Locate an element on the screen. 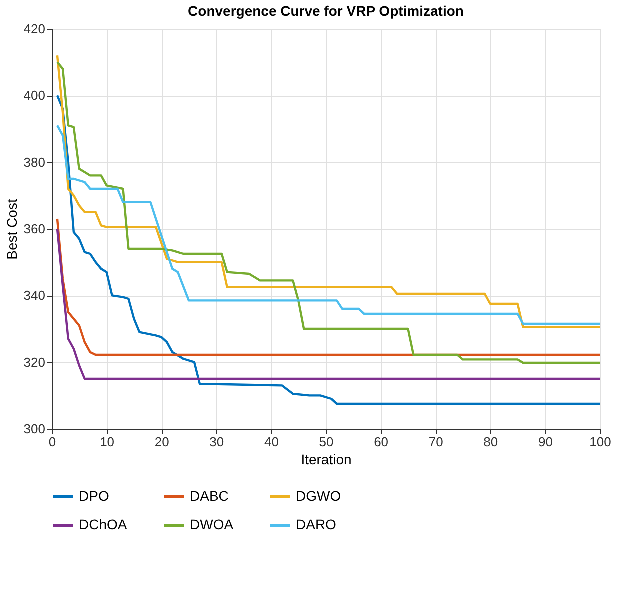 The height and width of the screenshot is (596, 633). legend-label: DChOA is located at coordinates (103, 524).